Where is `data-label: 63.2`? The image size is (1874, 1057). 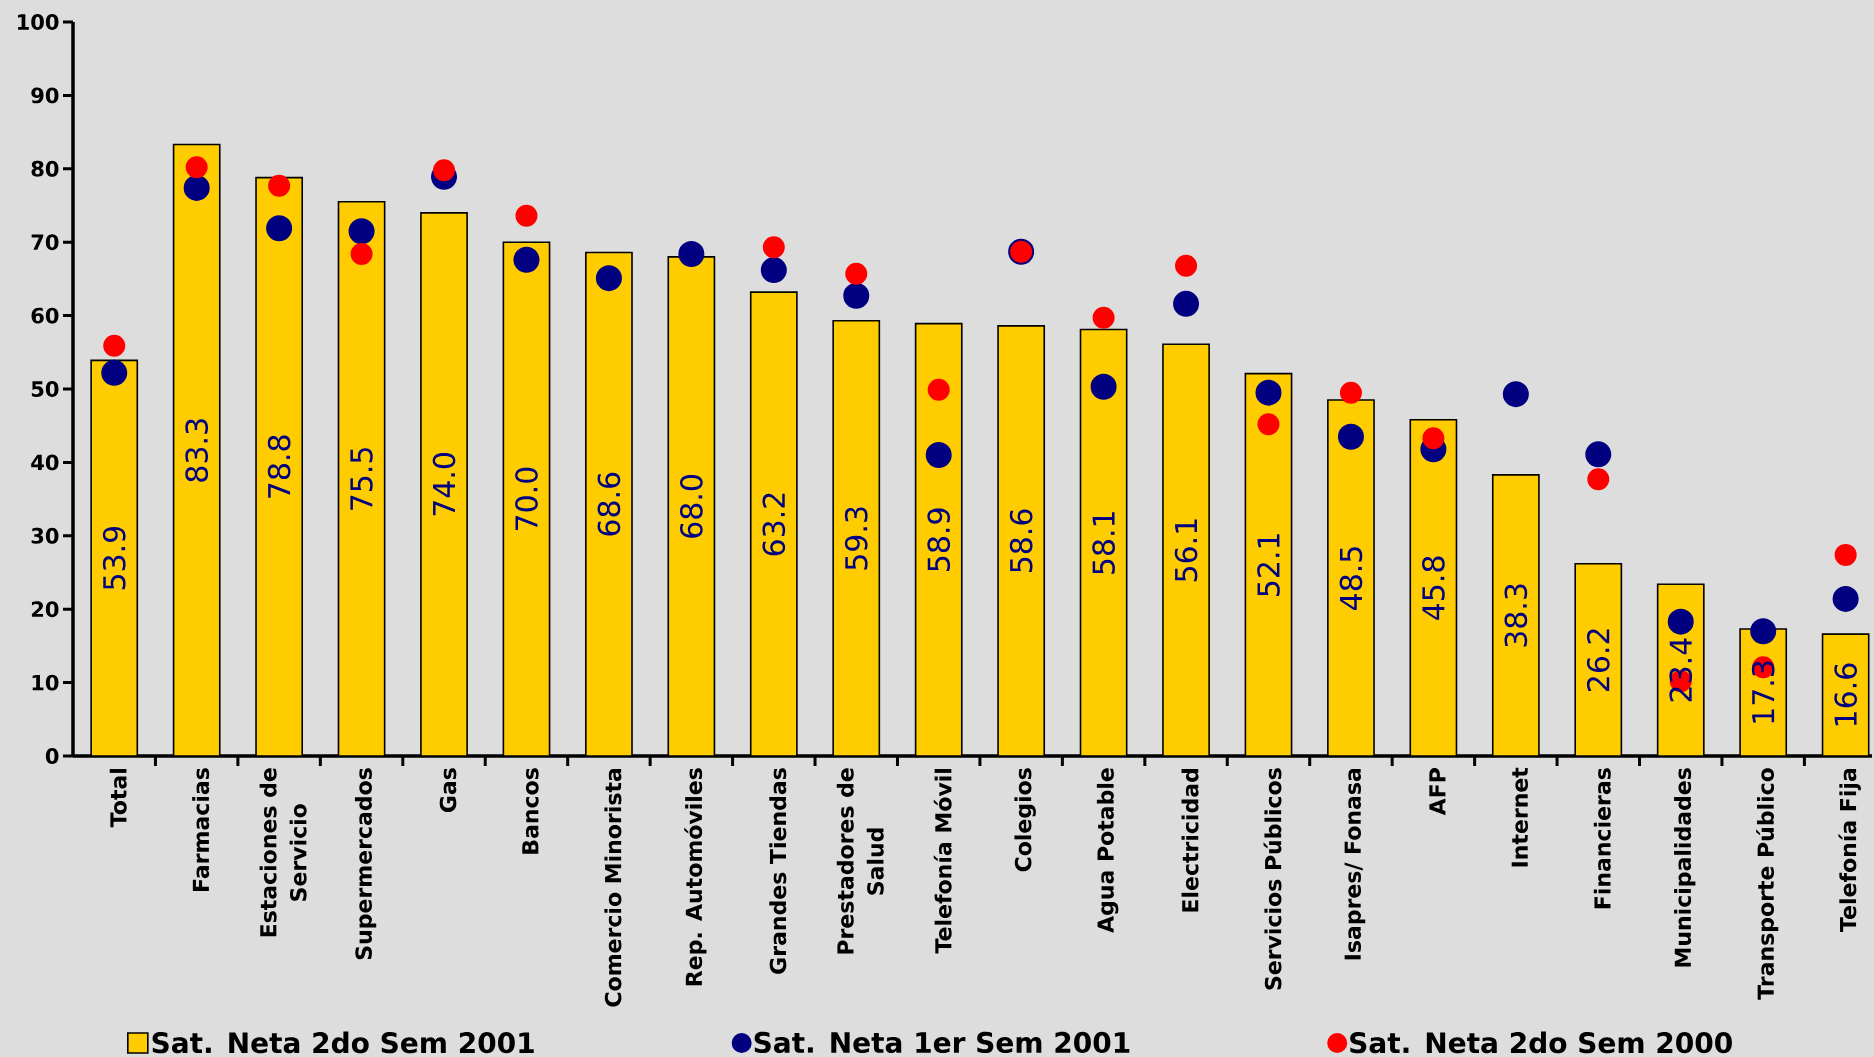
data-label: 63.2 is located at coordinates (774, 524).